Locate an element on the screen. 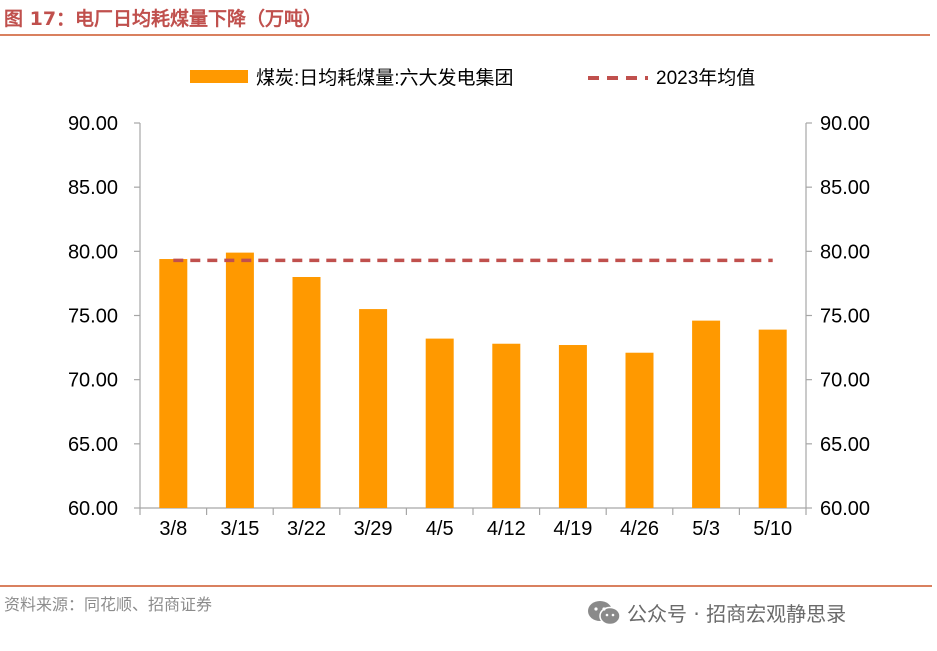 The width and height of the screenshot is (937, 651). y2-tick-label: 70.00 is located at coordinates (845, 381).